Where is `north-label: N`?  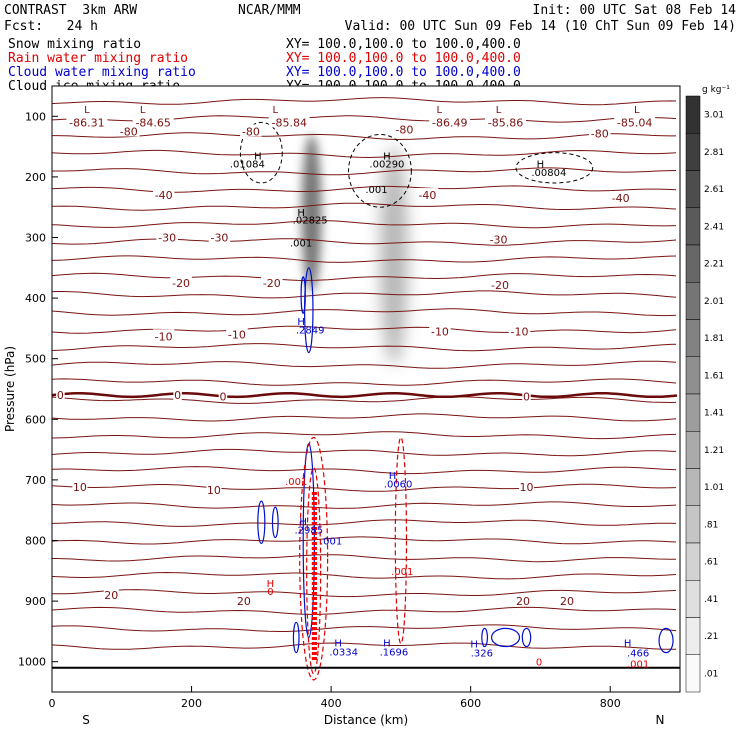
north-label: N is located at coordinates (660, 720).